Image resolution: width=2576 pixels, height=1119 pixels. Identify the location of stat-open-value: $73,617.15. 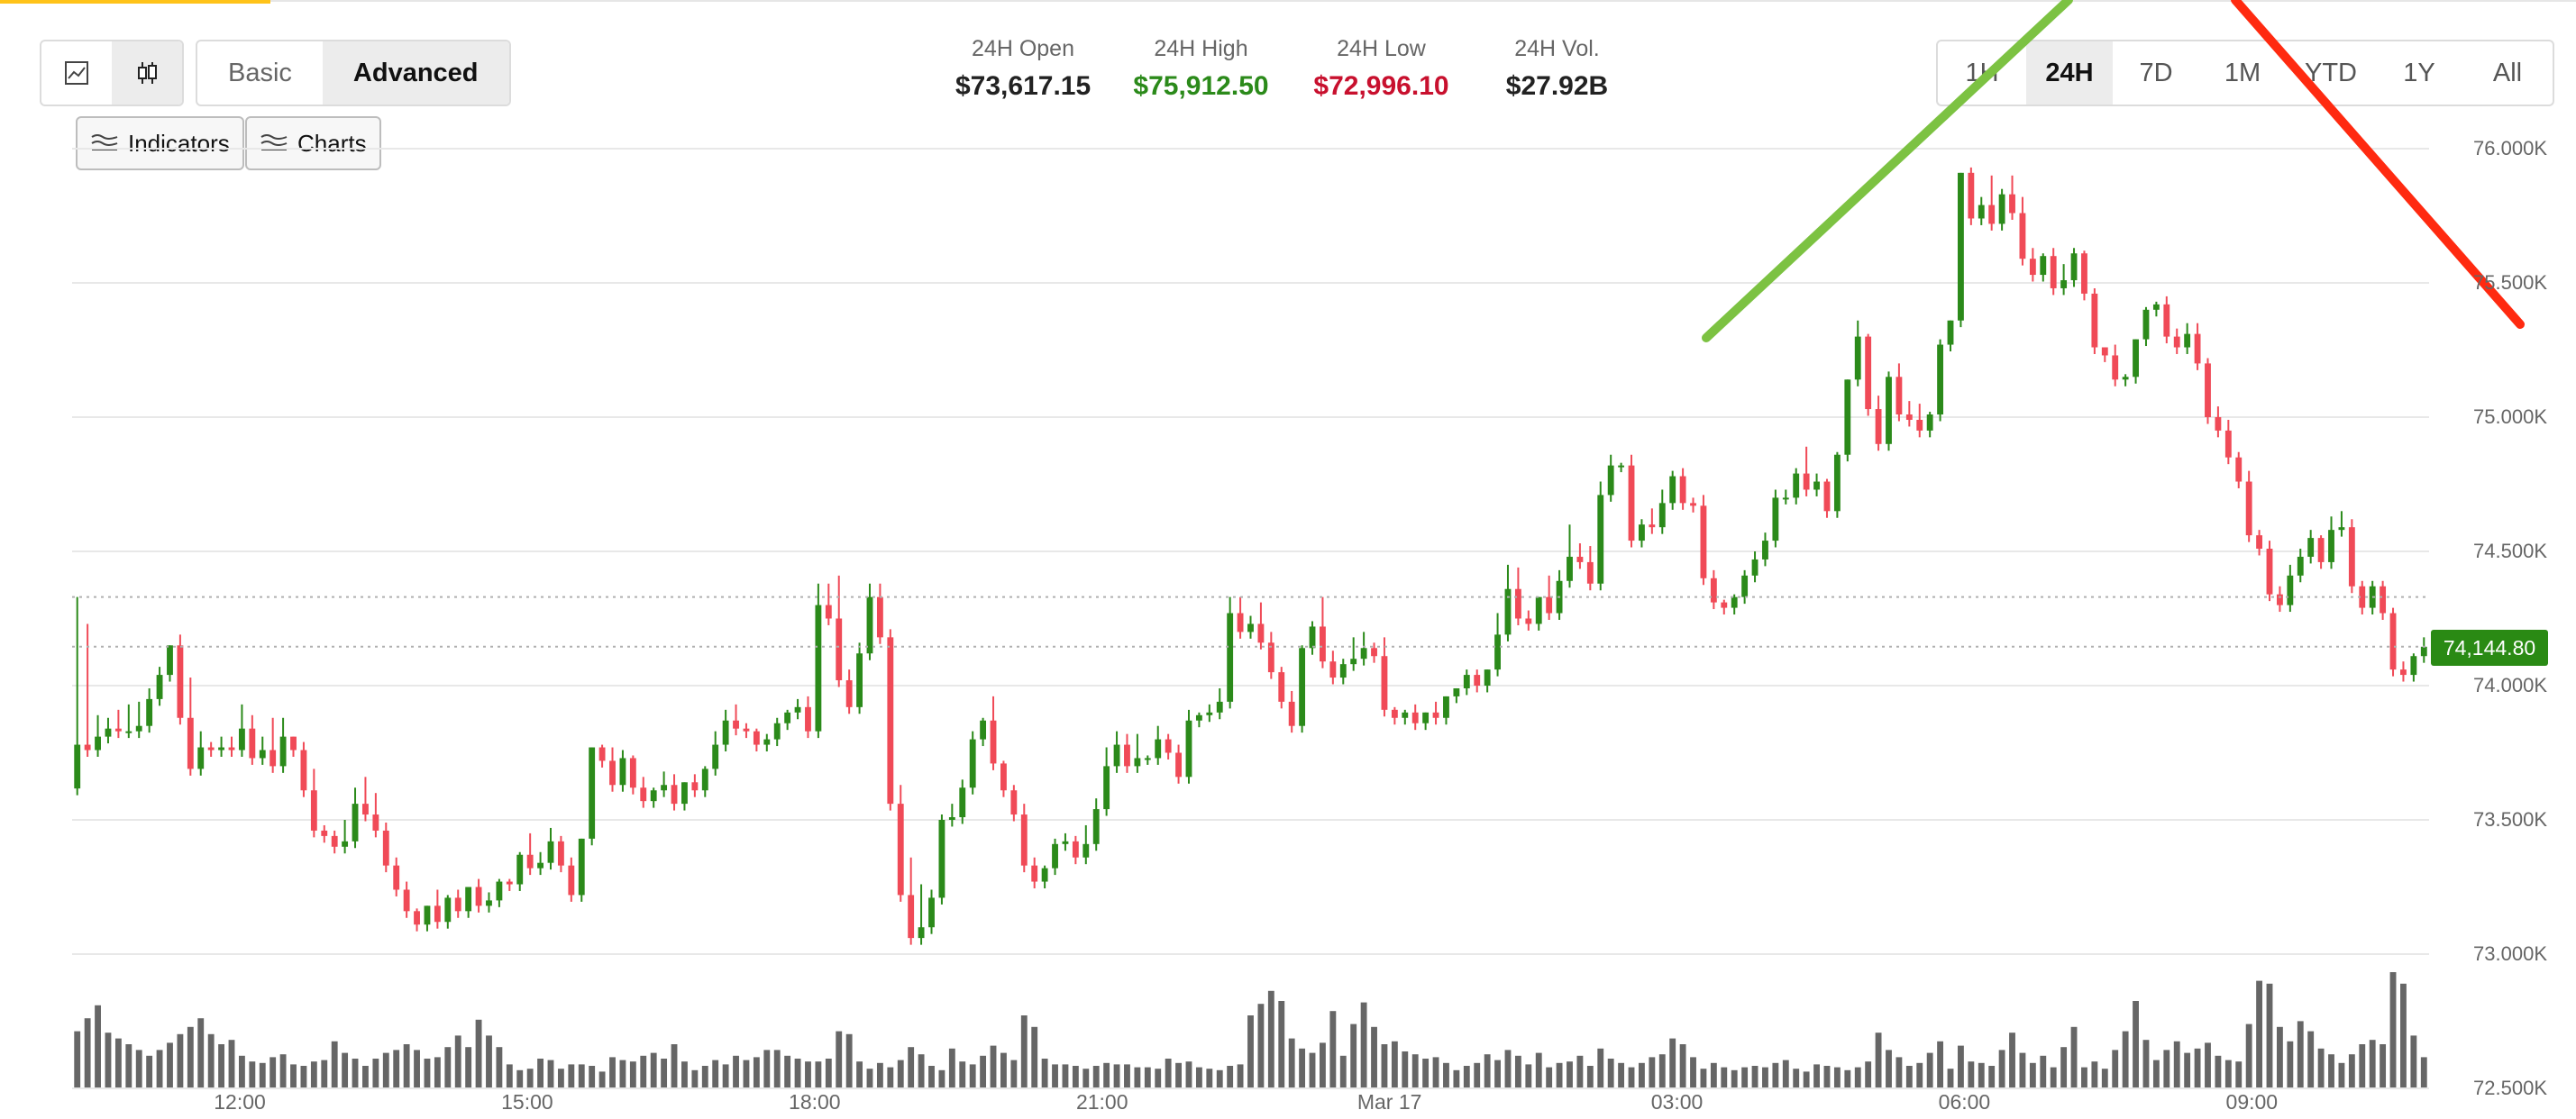
(1023, 86).